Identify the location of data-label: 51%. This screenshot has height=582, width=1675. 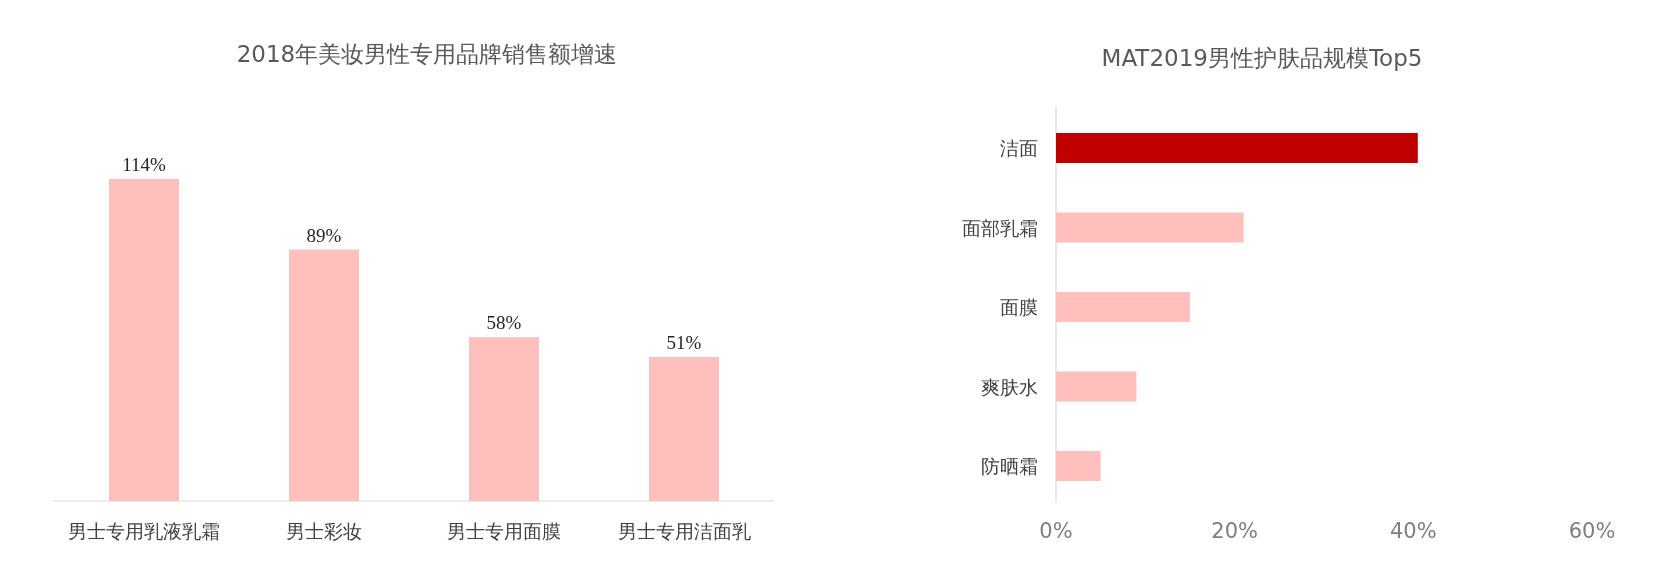
(684, 342).